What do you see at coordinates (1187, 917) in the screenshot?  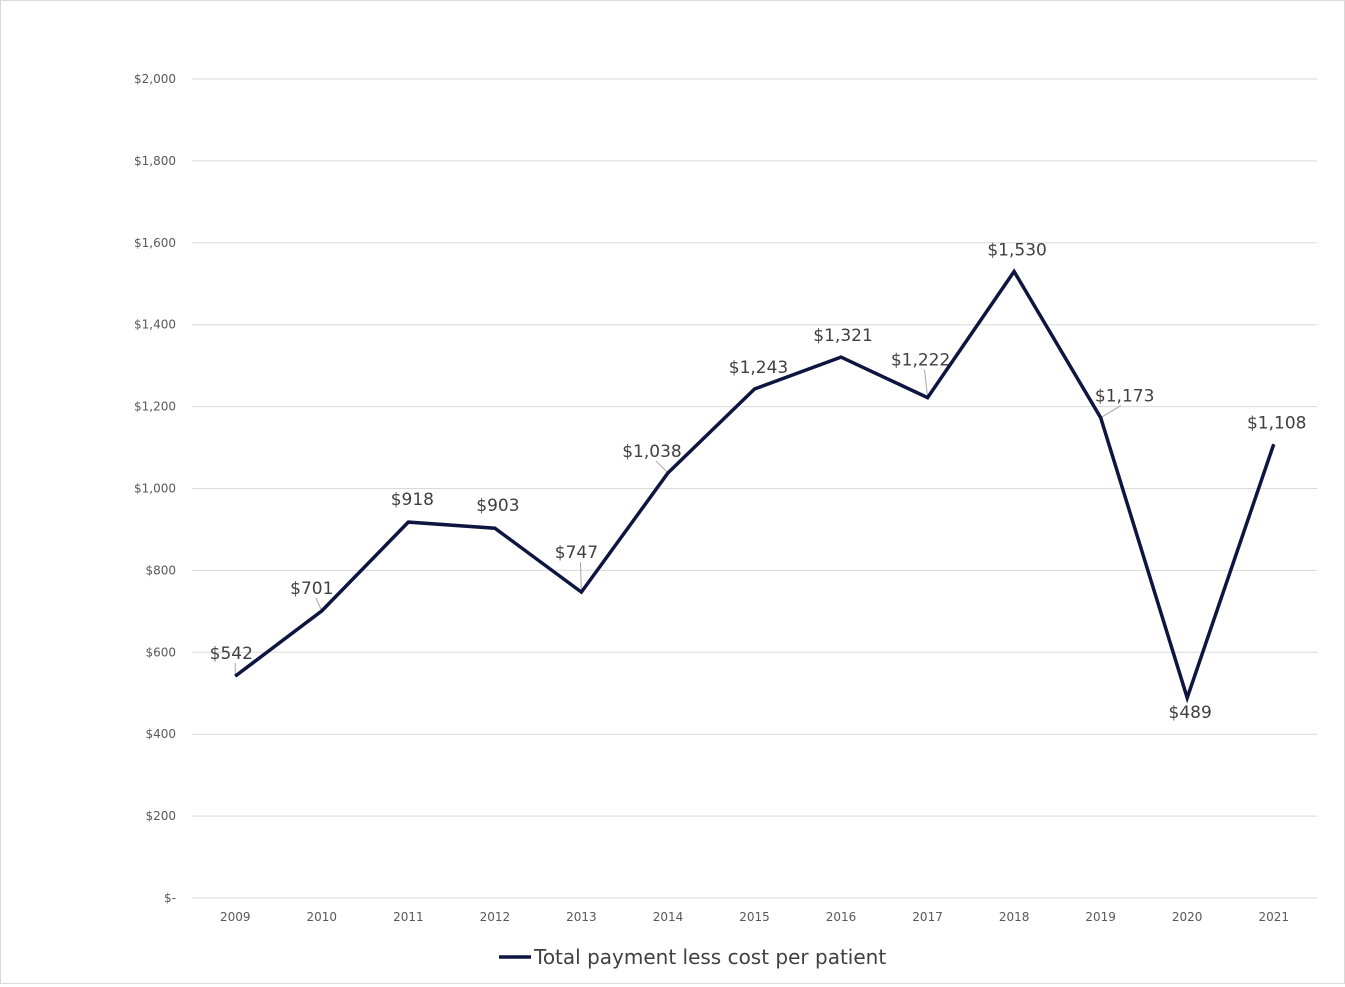 I see `x-tick-label: 2020` at bounding box center [1187, 917].